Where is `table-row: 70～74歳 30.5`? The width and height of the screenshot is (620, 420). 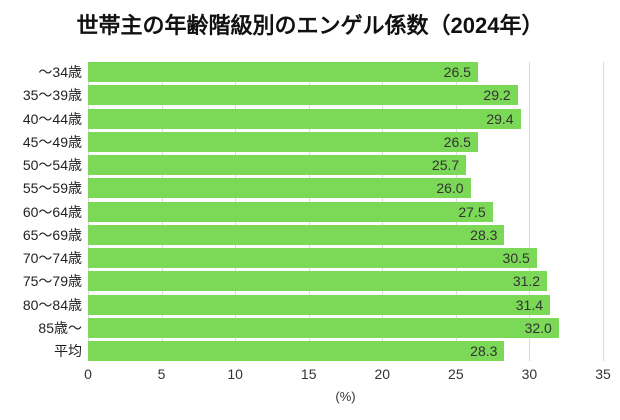
table-row: 70～74歳 30.5 is located at coordinates (301, 258).